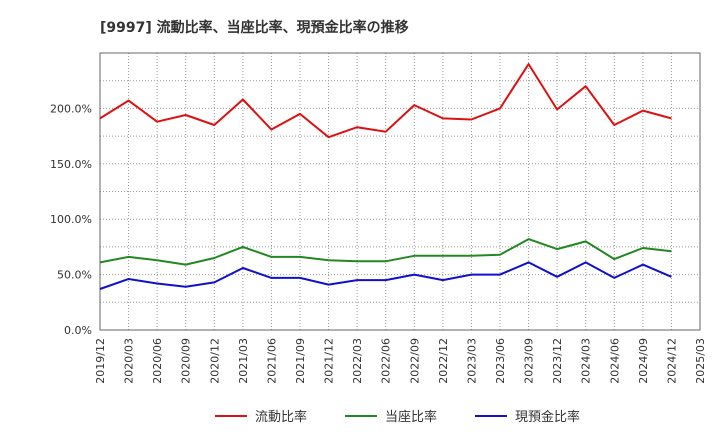 This screenshot has height=440, width=720. Describe the element at coordinates (385, 101) in the screenshot. I see `series-line-流動比率` at that location.